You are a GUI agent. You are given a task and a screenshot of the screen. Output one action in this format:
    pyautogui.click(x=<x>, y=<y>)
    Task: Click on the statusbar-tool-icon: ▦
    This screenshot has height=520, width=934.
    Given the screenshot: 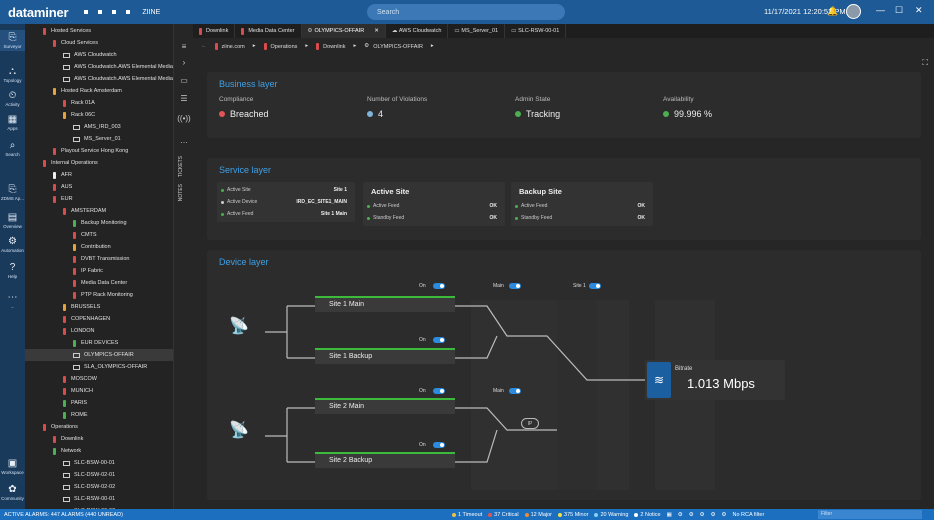 What is the action you would take?
    pyautogui.click(x=669, y=514)
    